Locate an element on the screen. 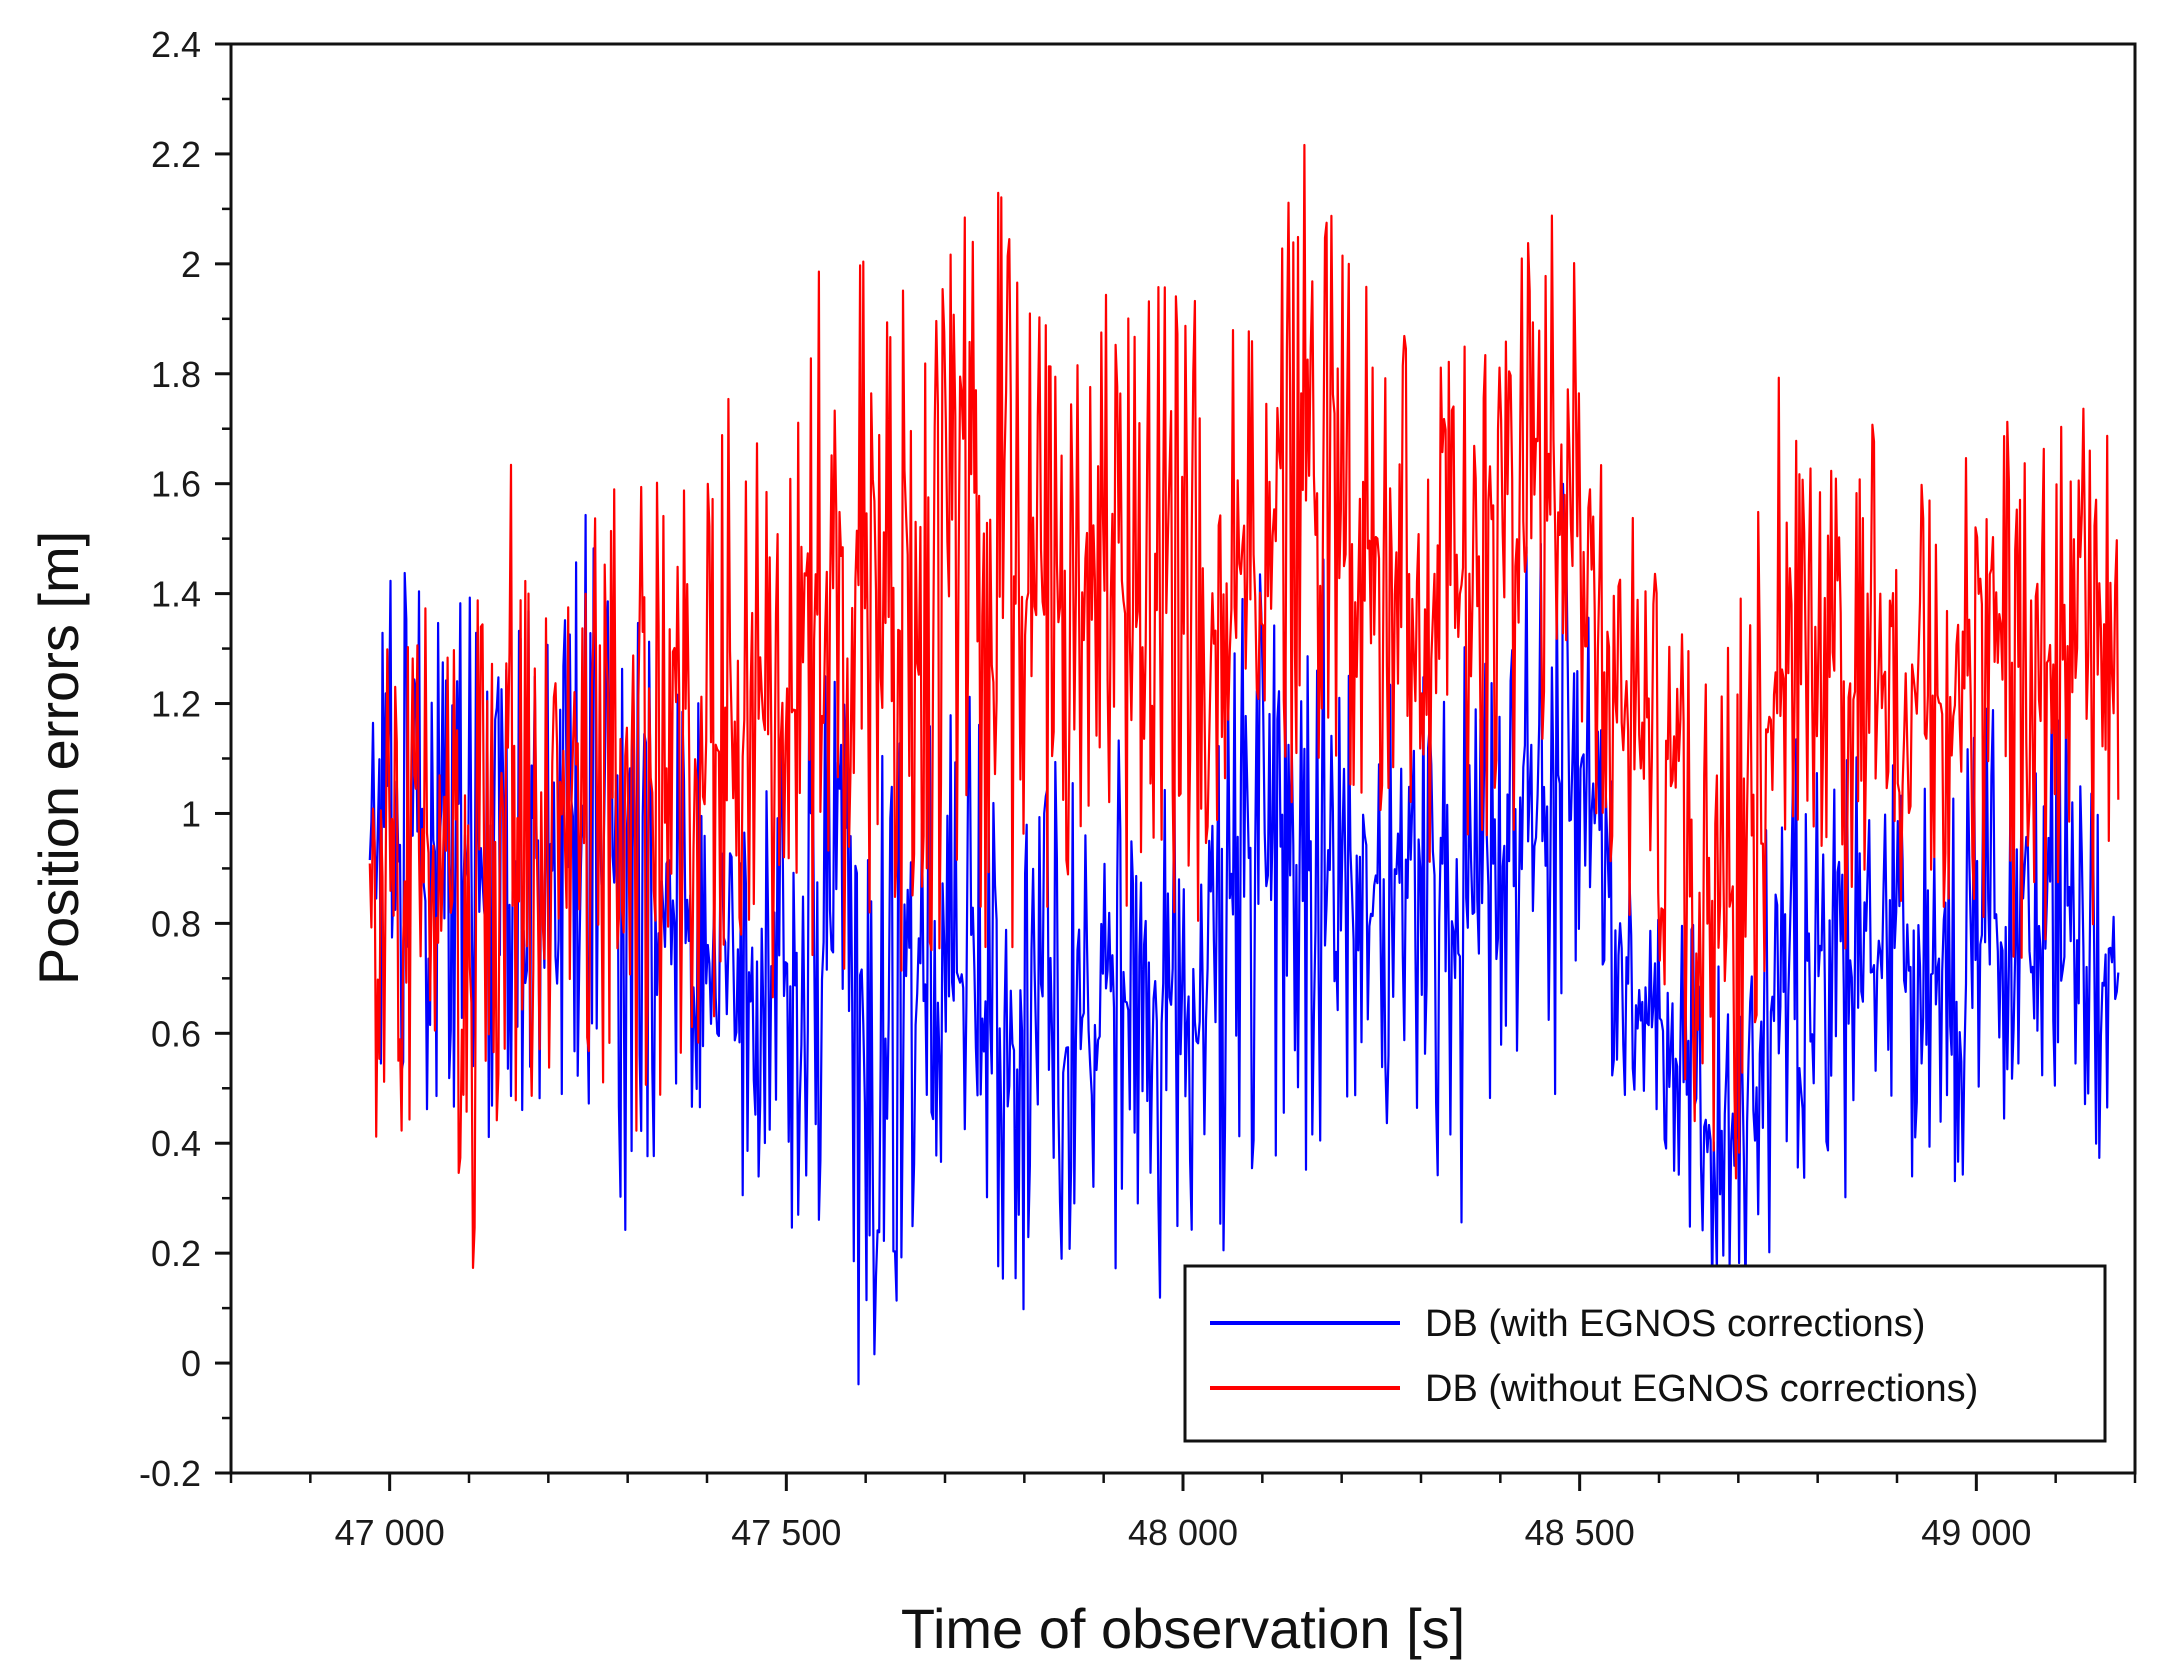 This screenshot has height=1667, width=2158. y-tick-label: 2.2 is located at coordinates (176, 154).